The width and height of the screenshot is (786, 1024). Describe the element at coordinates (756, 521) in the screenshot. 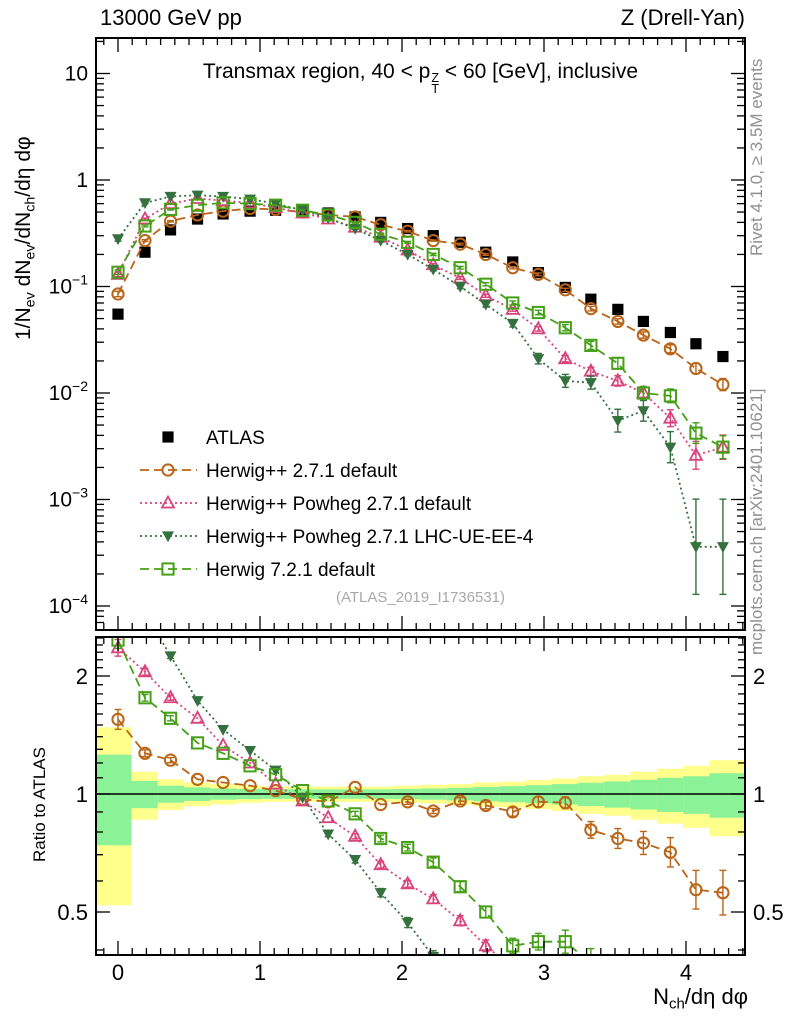

I see `mcplots-arxiv-note: mcplots.cern.ch [arXiv:2401.10621]` at that location.